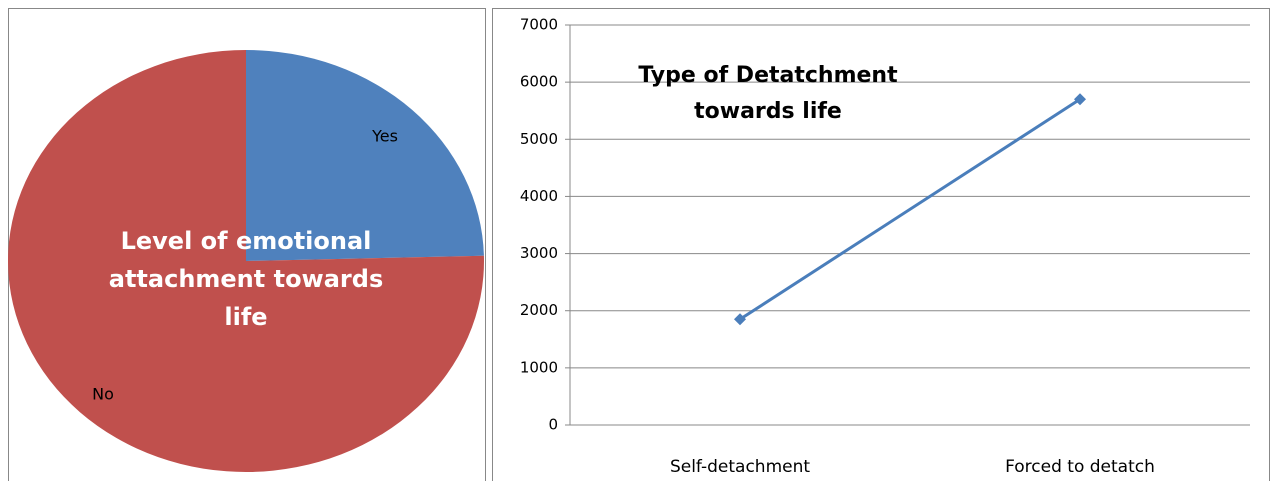 This screenshot has height=481, width=1278. What do you see at coordinates (768, 93) in the screenshot?
I see `line-title: Type of Detatchment towards life` at bounding box center [768, 93].